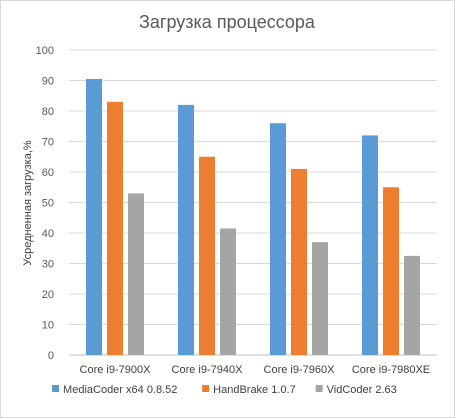 Image resolution: width=455 pixels, height=418 pixels. Describe the element at coordinates (48, 234) in the screenshot. I see `y-tick-label: 40` at that location.